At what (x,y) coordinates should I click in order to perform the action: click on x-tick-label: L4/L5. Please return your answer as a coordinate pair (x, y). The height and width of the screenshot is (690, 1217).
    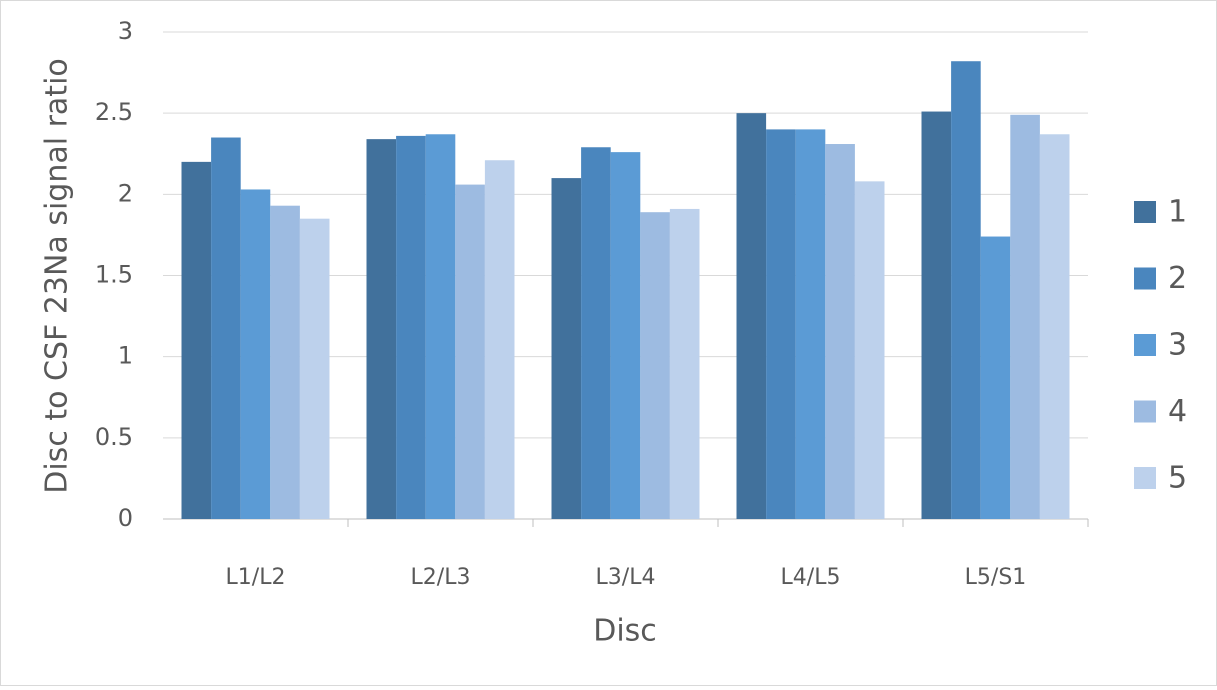
    Looking at the image, I should click on (811, 577).